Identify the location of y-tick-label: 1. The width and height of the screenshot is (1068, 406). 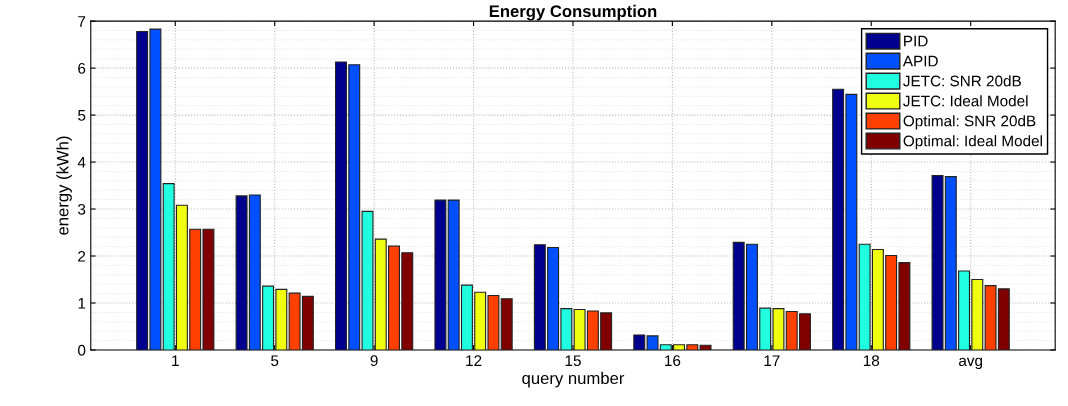
(82, 303).